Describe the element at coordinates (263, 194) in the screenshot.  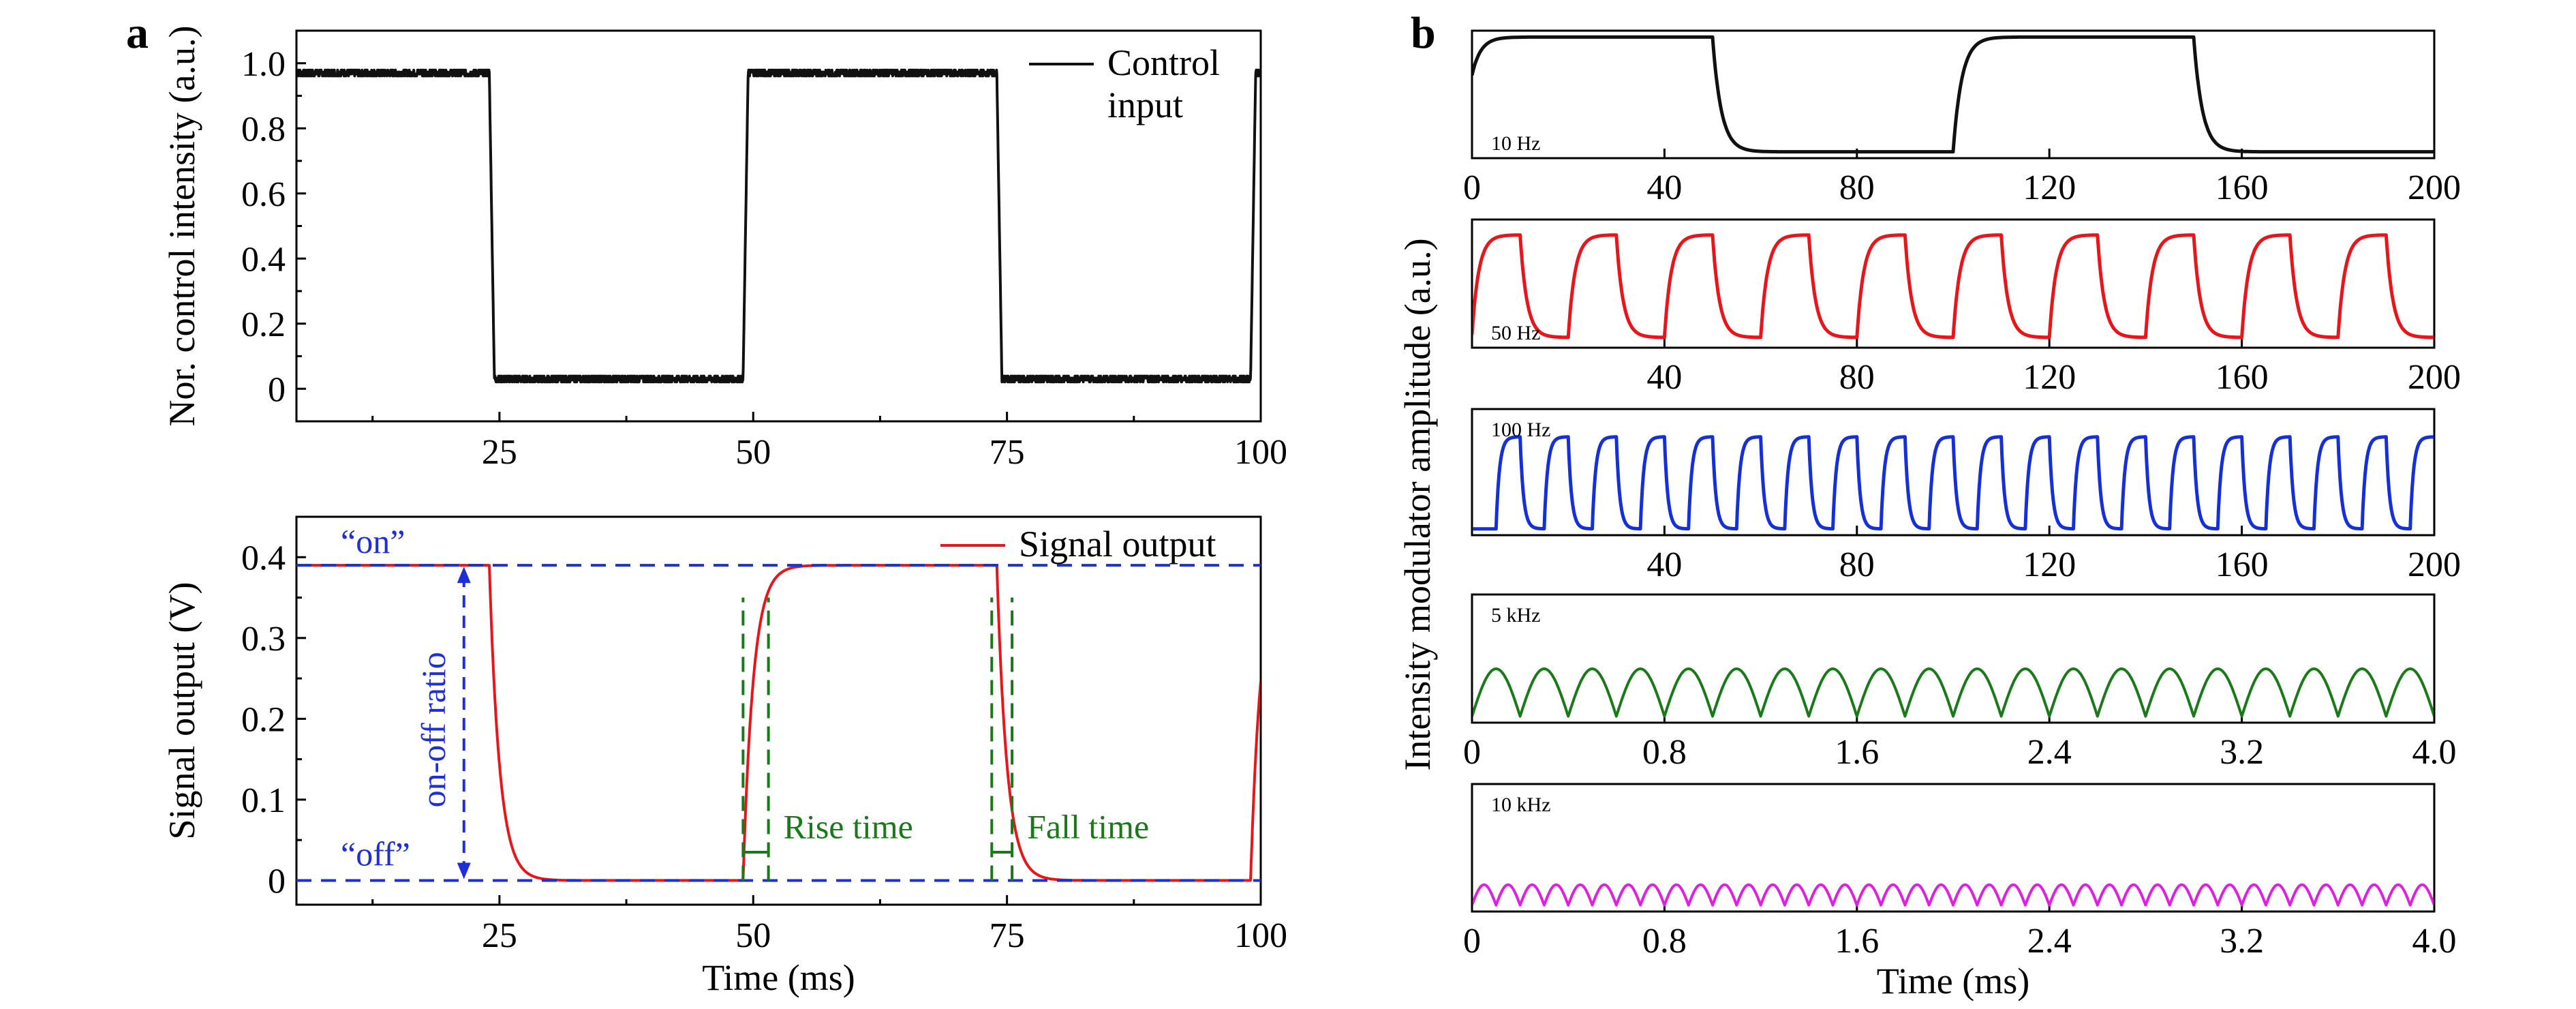
I see `y-tick-label: 0.6` at that location.